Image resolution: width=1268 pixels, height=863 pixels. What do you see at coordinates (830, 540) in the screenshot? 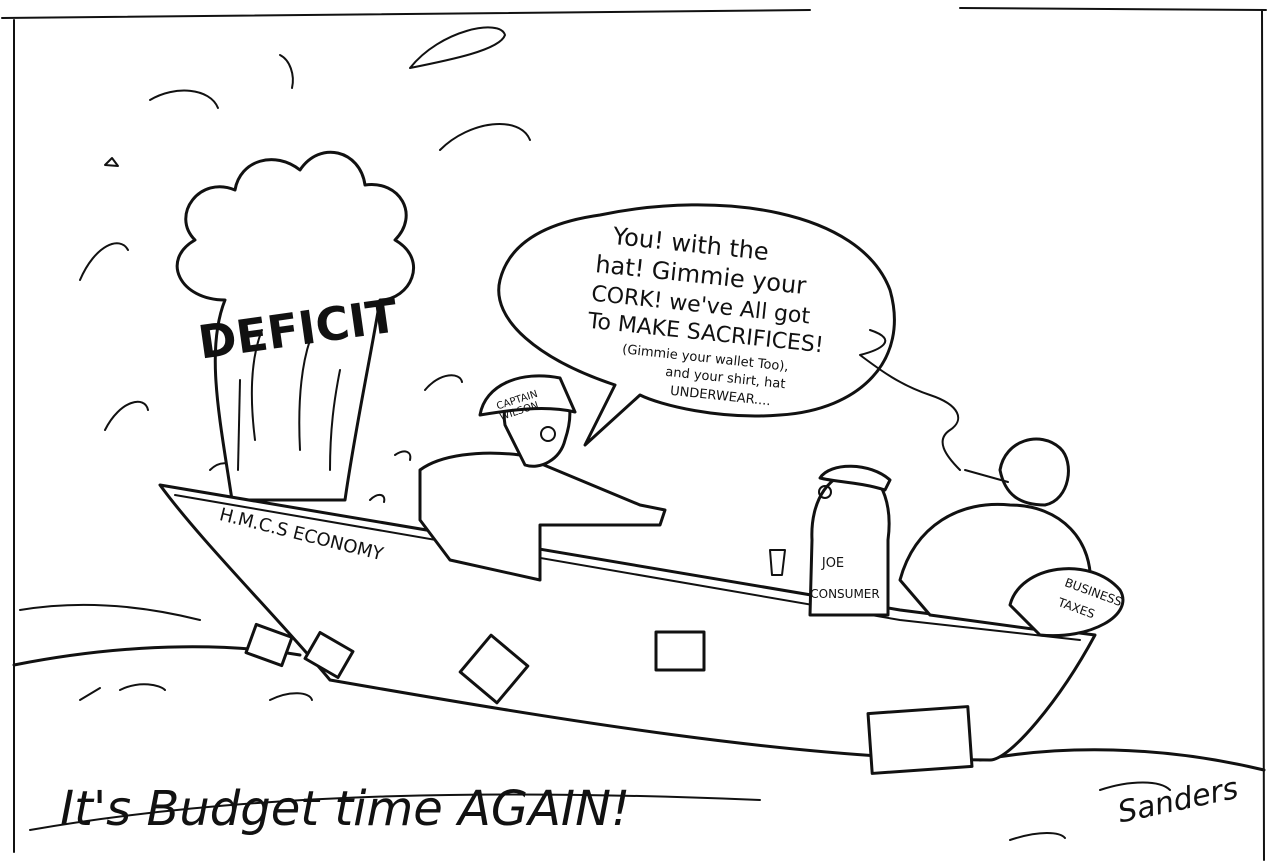
I see `joe-consumer-figure: JOE CONSUMER` at bounding box center [830, 540].